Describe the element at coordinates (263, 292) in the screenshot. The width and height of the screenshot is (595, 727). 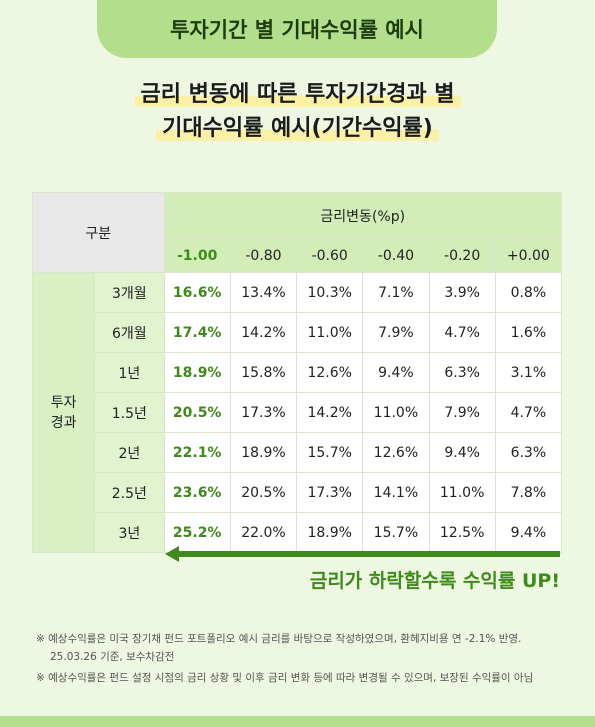
I see `cell: 13.4%` at that location.